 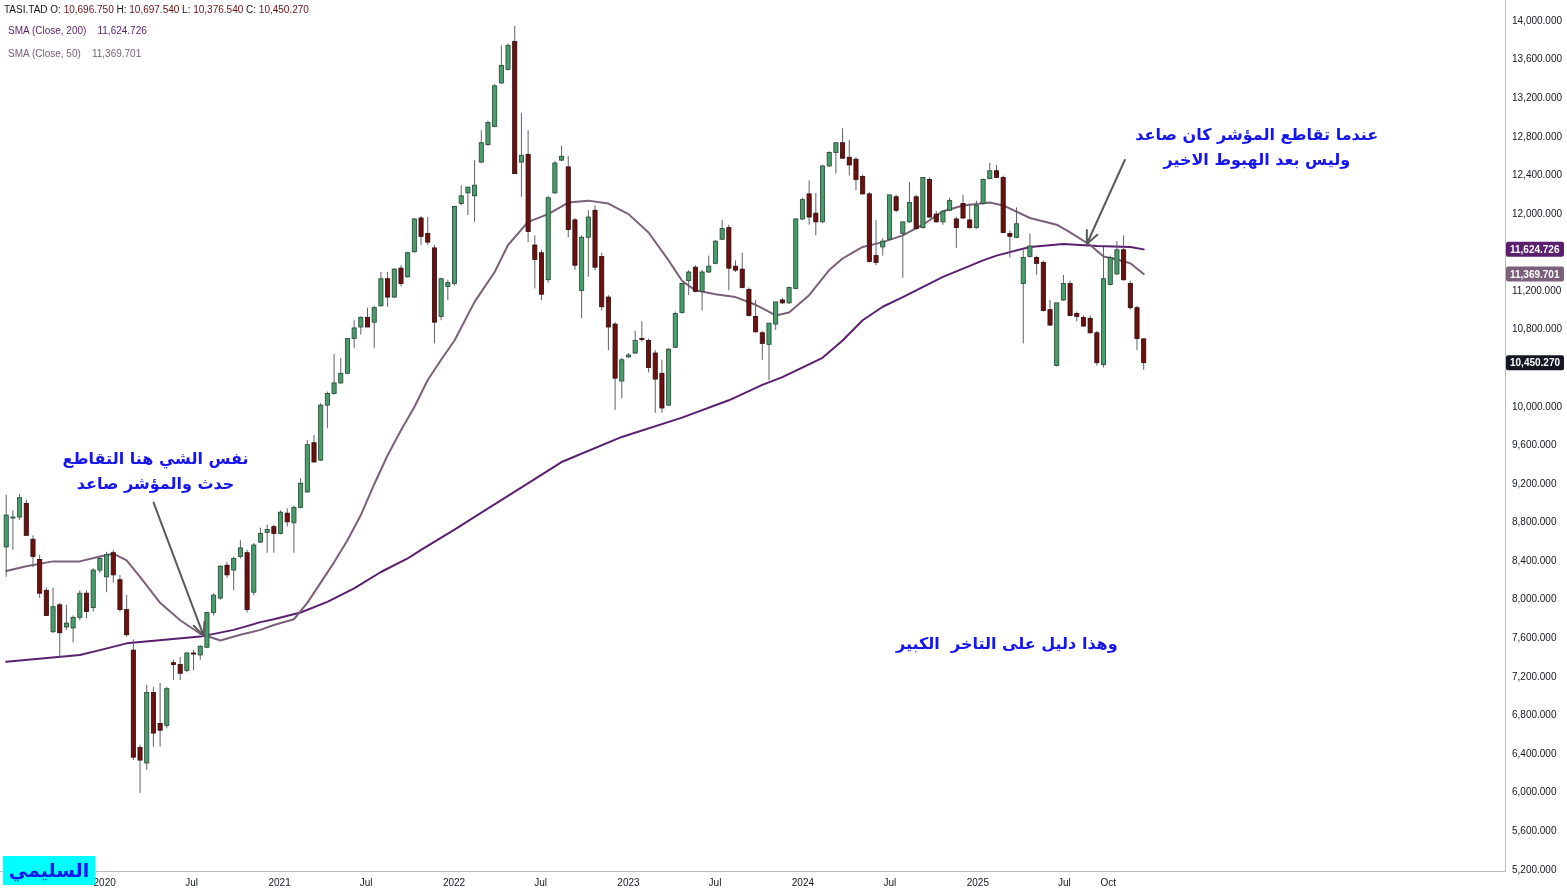 What do you see at coordinates (454, 882) in the screenshot?
I see `x-tick-label: 2022` at bounding box center [454, 882].